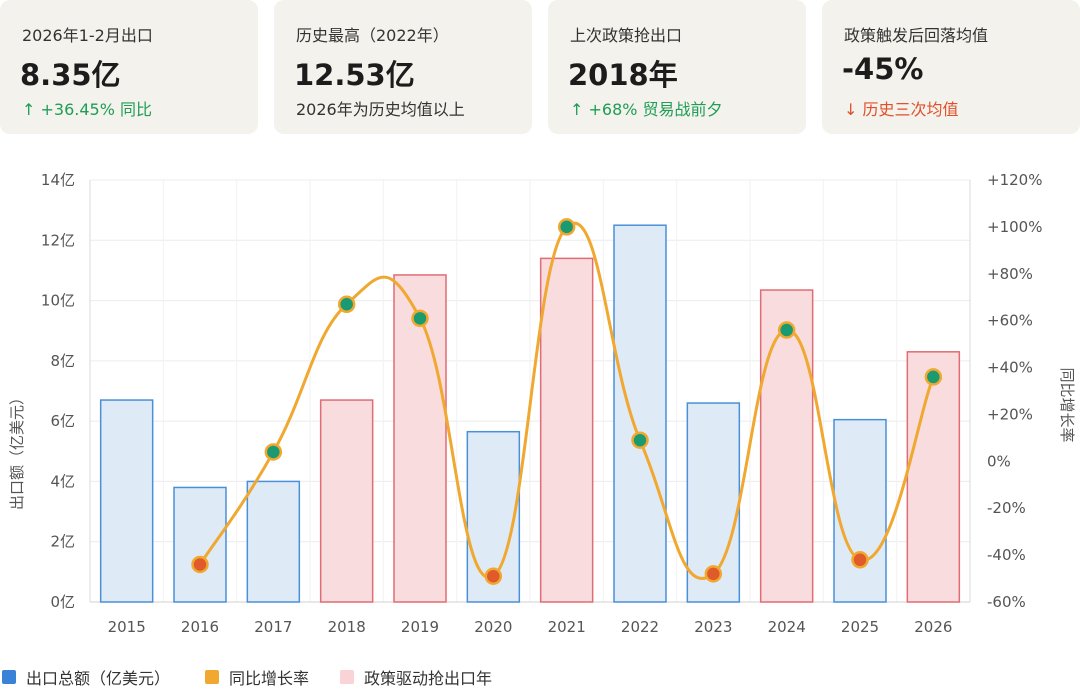 This screenshot has height=689, width=1080. I want to click on y2-tick-label: +80%, so click(1010, 274).